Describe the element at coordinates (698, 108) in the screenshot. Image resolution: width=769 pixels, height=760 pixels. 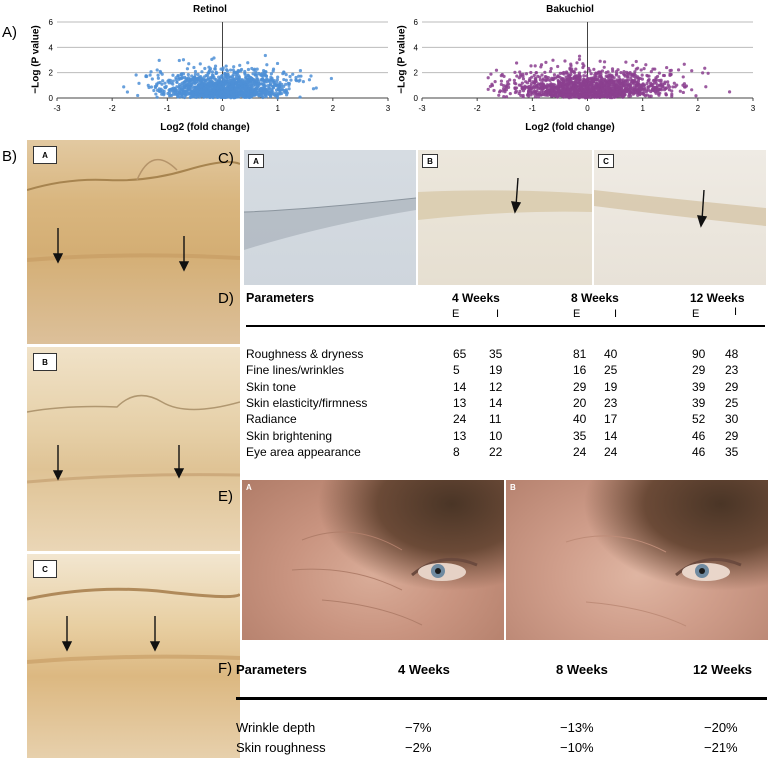
I see `x-tick-label: 2` at that location.